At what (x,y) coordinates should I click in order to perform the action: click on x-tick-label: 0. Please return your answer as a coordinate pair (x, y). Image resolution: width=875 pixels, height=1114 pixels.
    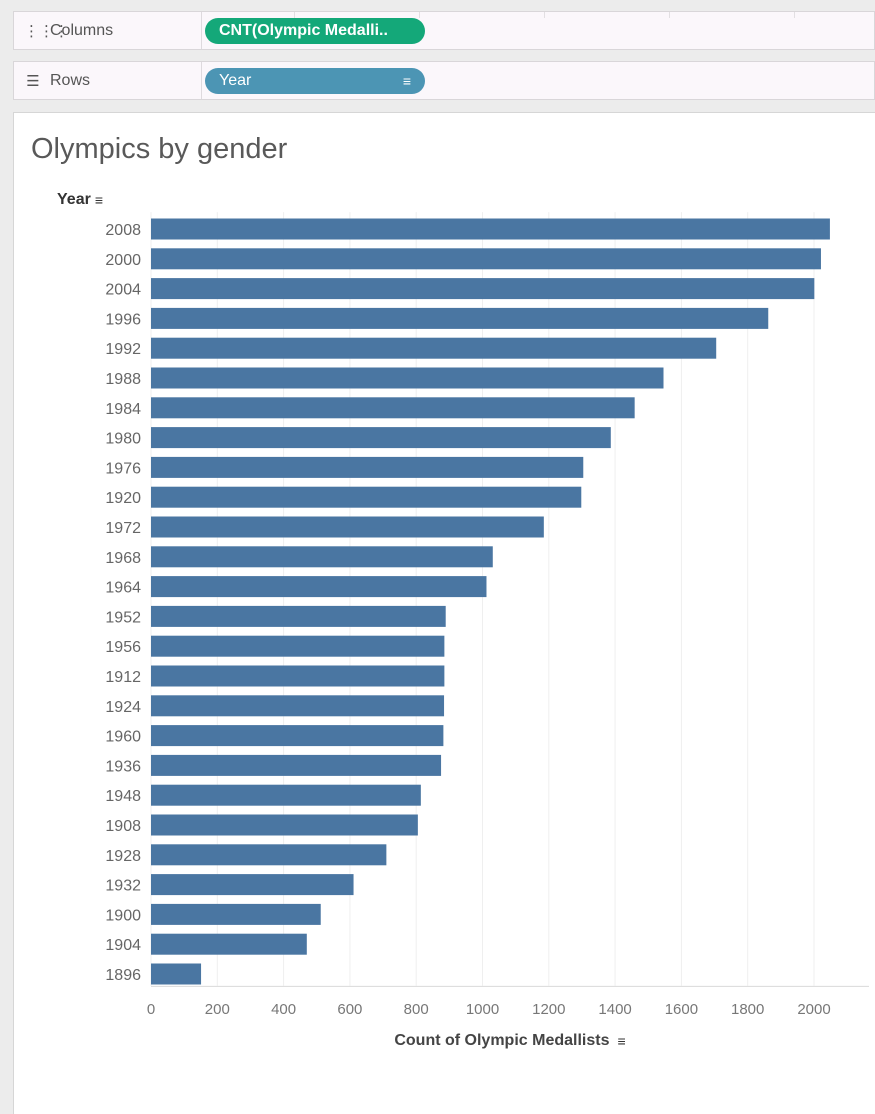
    Looking at the image, I should click on (151, 1009).